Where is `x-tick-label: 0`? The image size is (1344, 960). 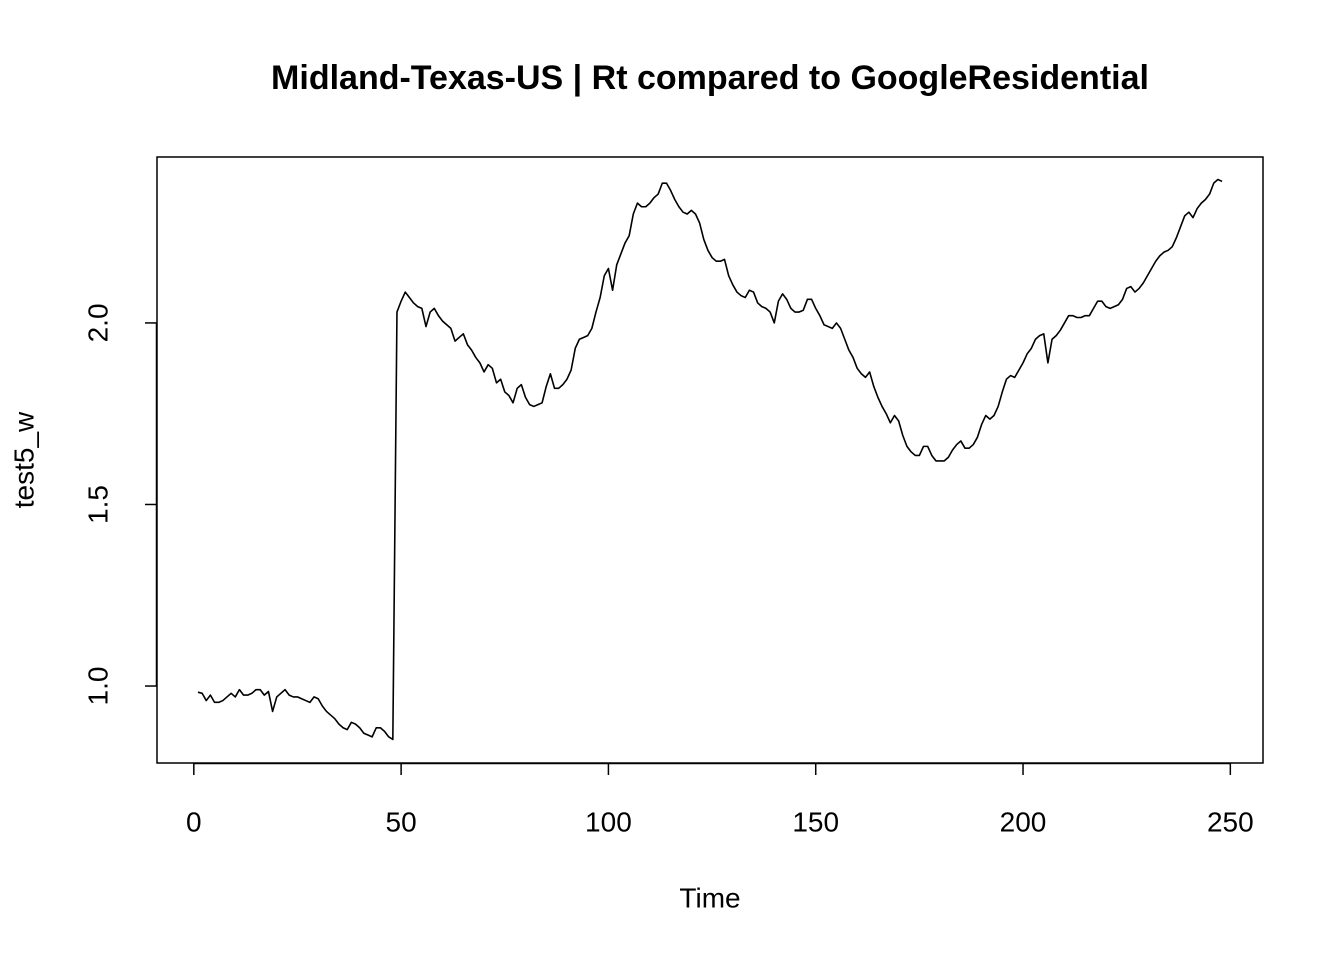
x-tick-label: 0 is located at coordinates (194, 821).